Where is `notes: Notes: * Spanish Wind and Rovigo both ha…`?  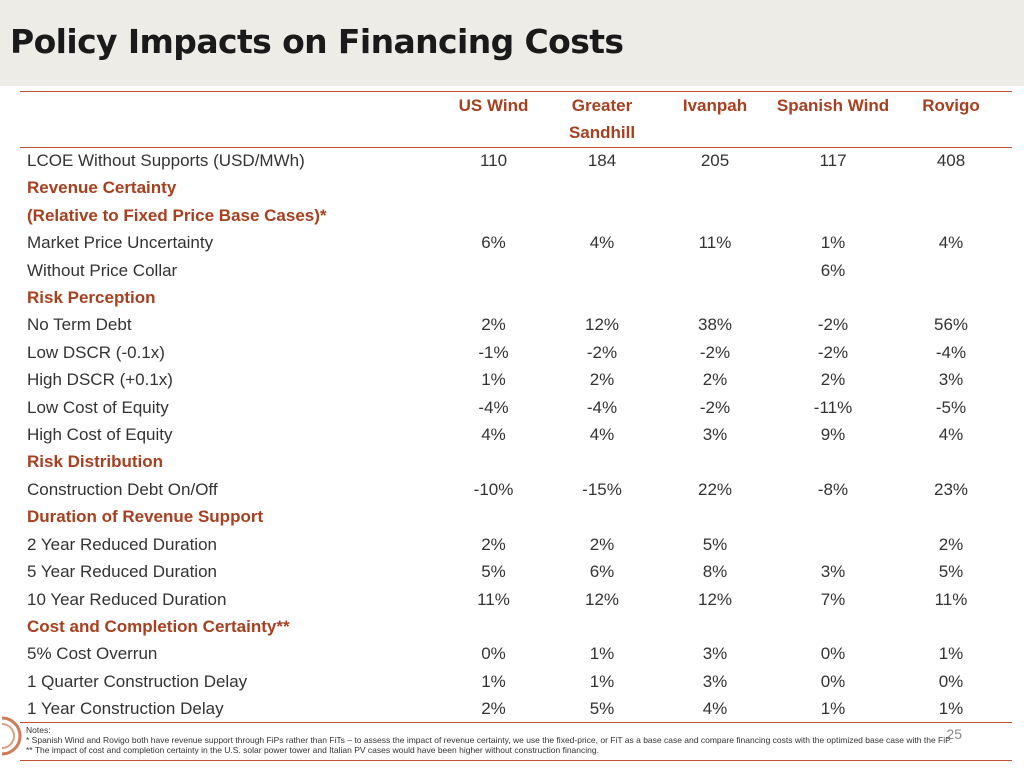 notes: Notes: * Spanish Wind and Rovigo both ha… is located at coordinates (501, 740).